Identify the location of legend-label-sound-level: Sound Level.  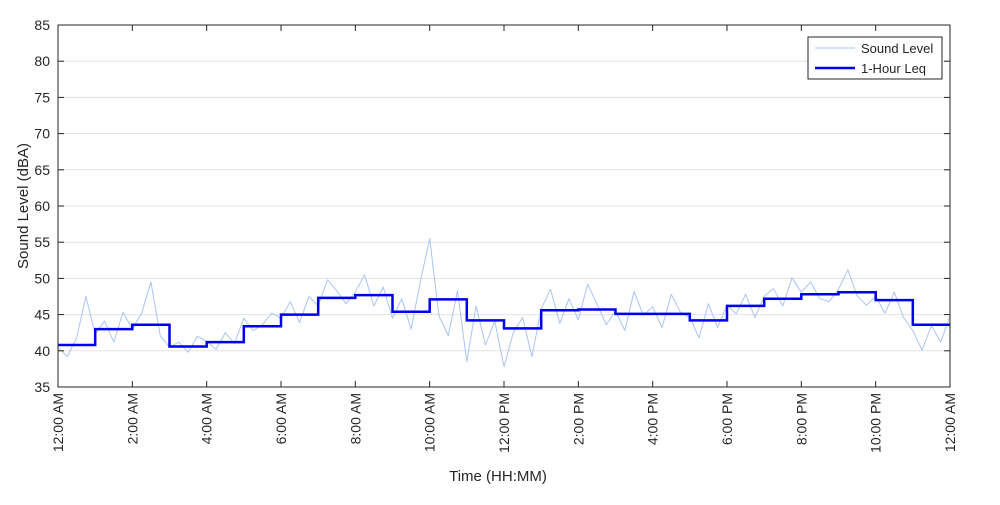
(897, 48).